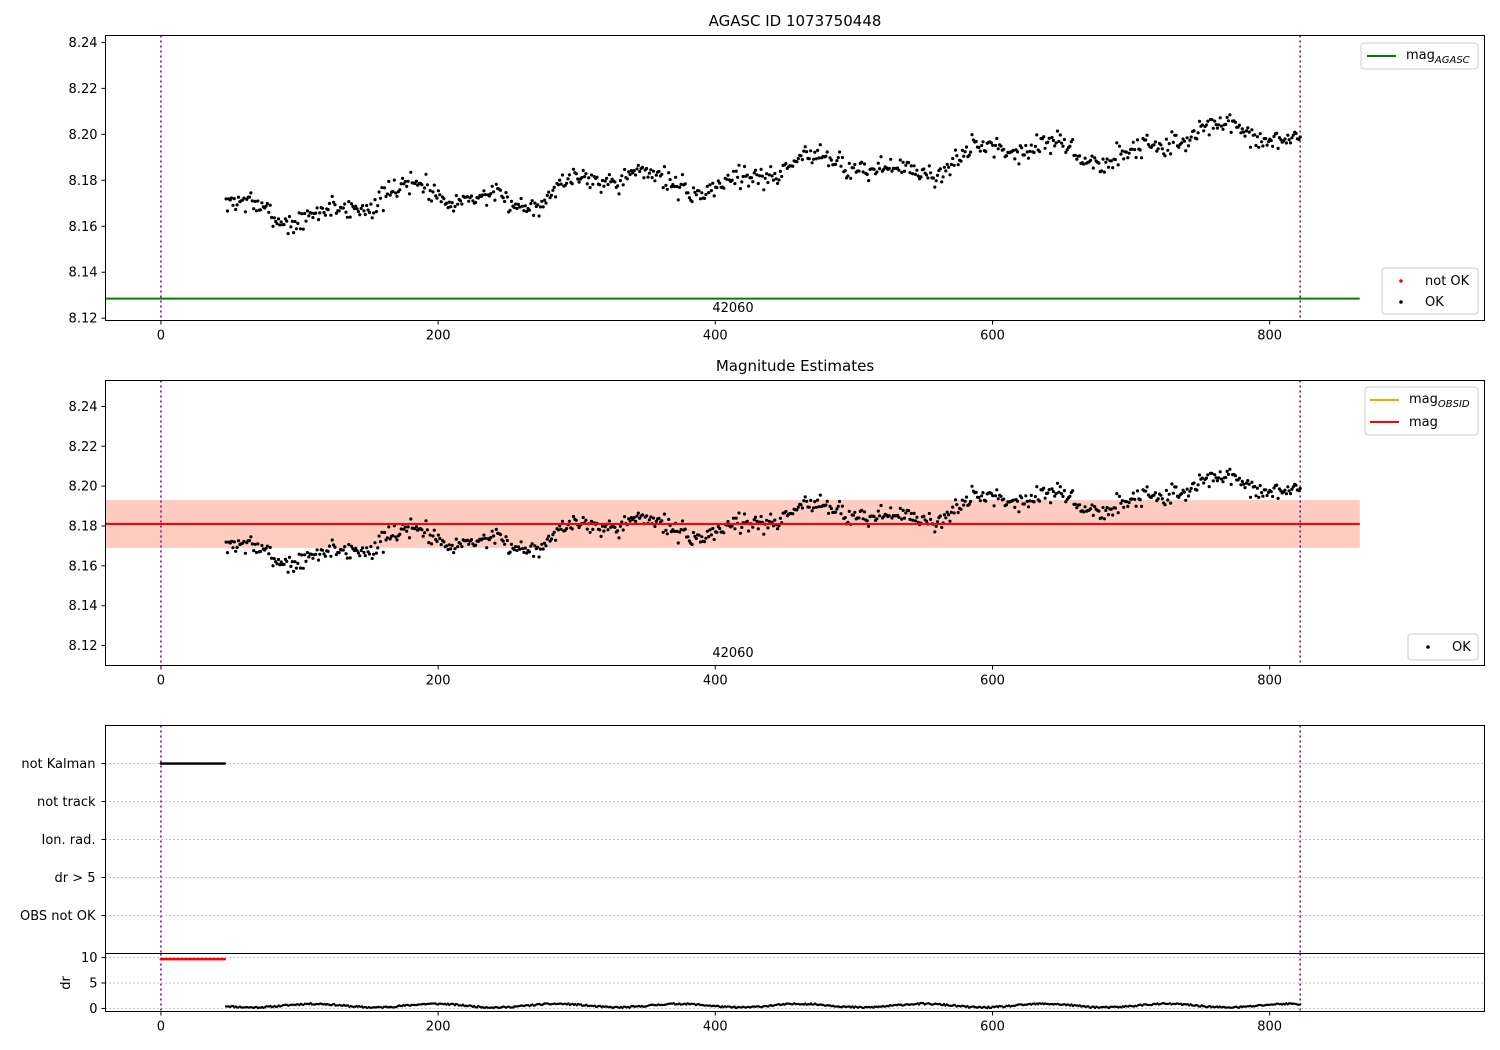 This screenshot has height=1050, width=1500. I want to click on legend-mag-obsid-label: magOBSID, so click(1439, 401).